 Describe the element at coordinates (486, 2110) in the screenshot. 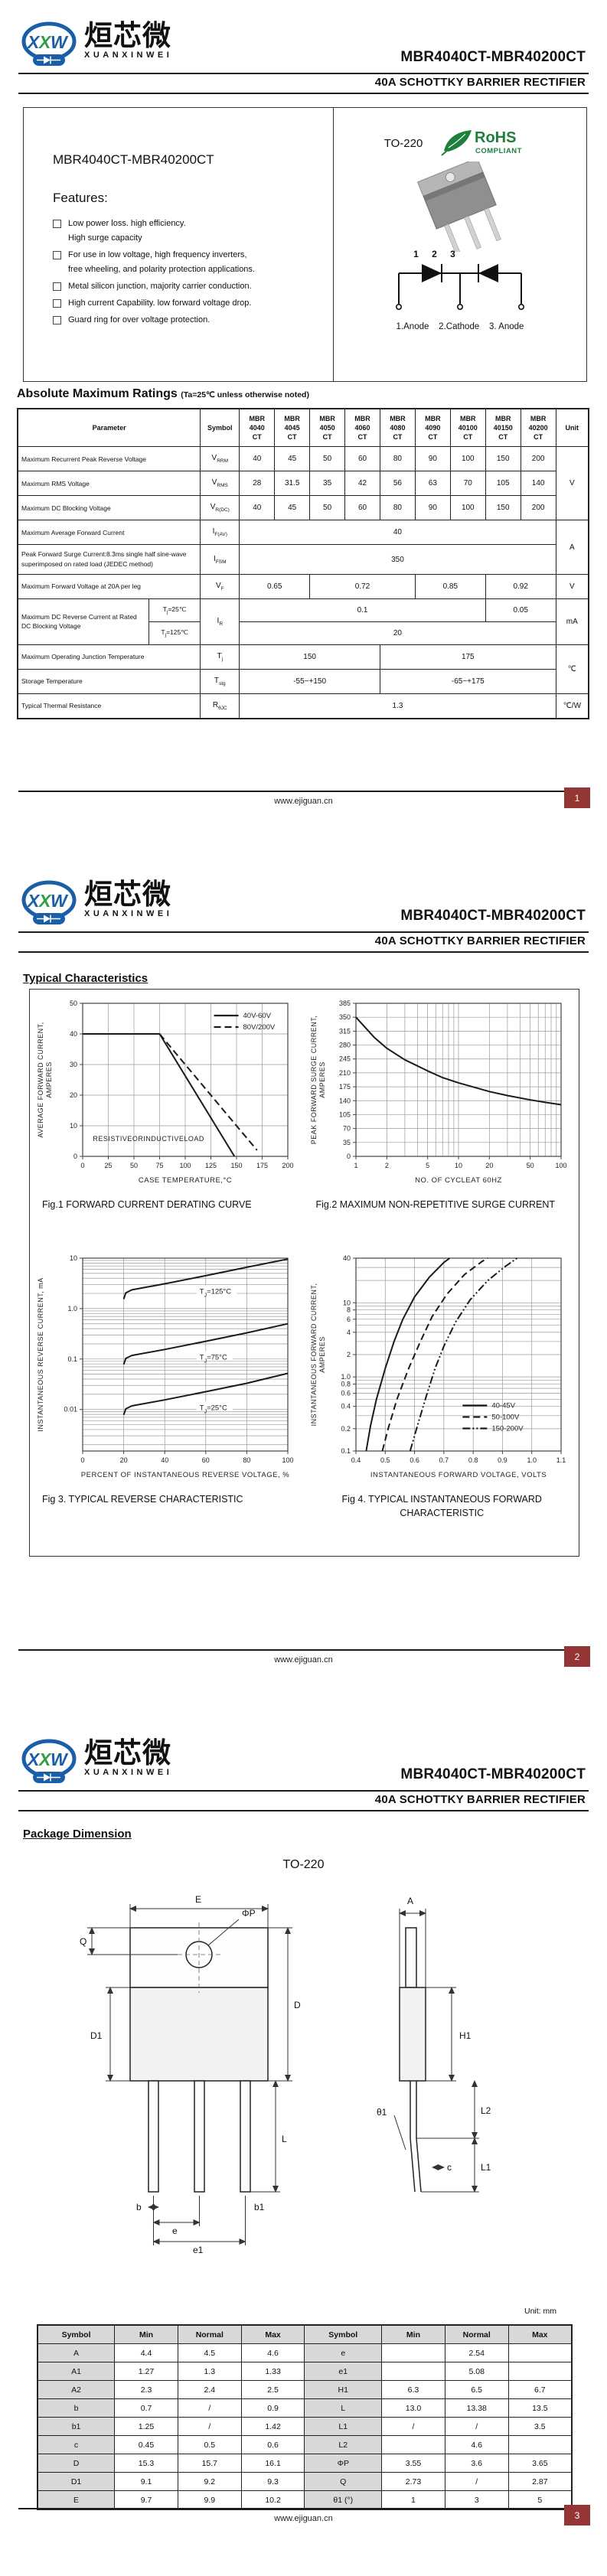

I see `dim-label-L2: L2` at that location.